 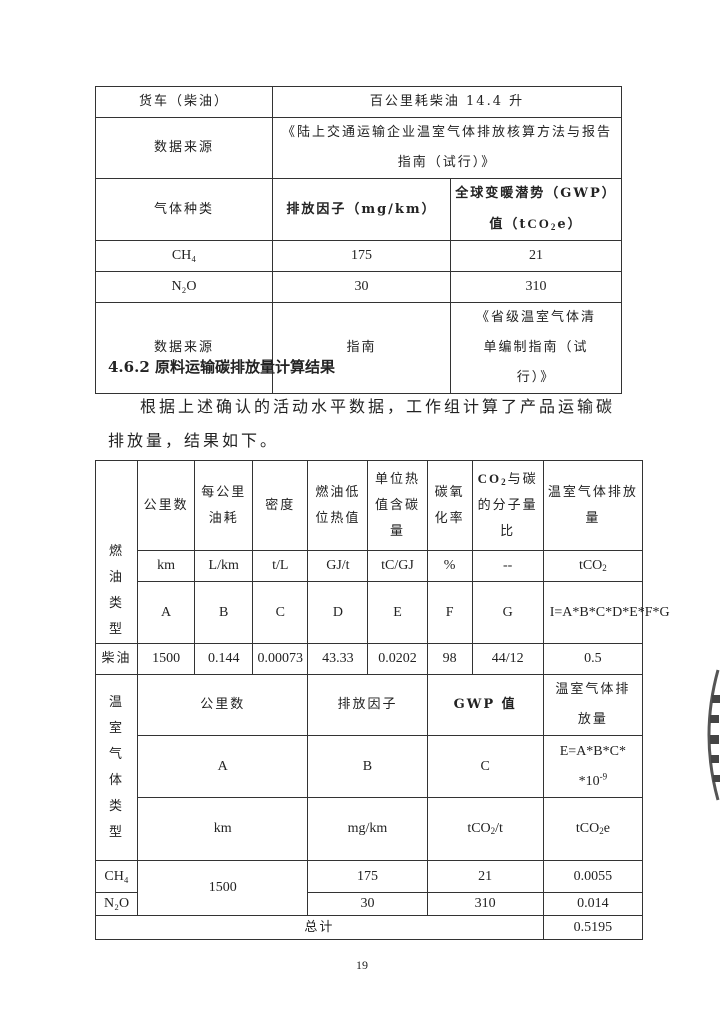 What do you see at coordinates (338, 566) in the screenshot?
I see `unit-cell: GJ/t` at bounding box center [338, 566].